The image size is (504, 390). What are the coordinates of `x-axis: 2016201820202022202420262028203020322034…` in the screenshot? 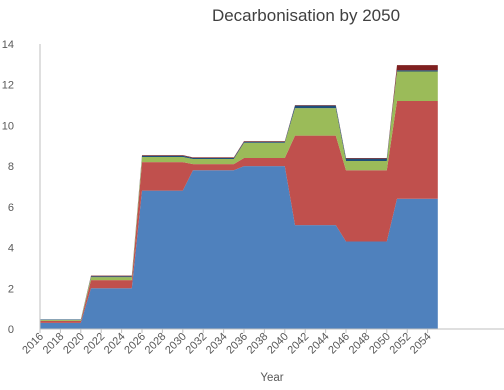 It's located at (262, 342).